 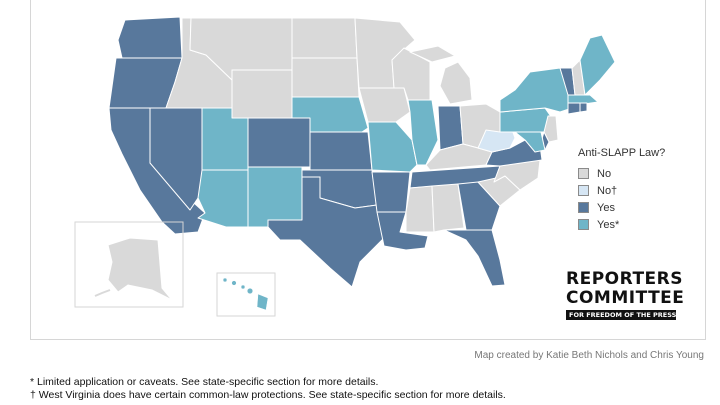 I want to click on state-in, so click(x=450, y=128).